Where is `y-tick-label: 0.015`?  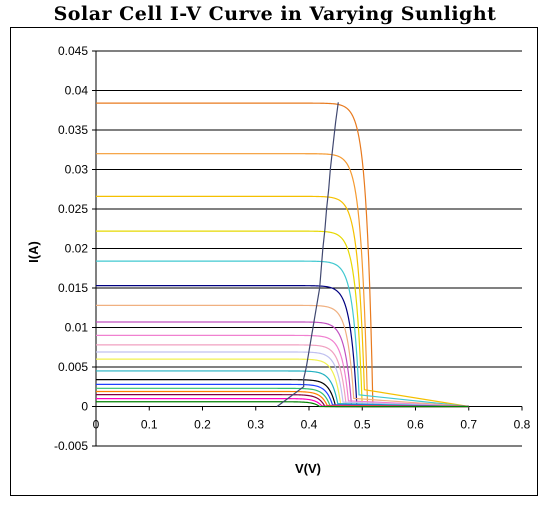 y-tick-label: 0.015 is located at coordinates (73, 288).